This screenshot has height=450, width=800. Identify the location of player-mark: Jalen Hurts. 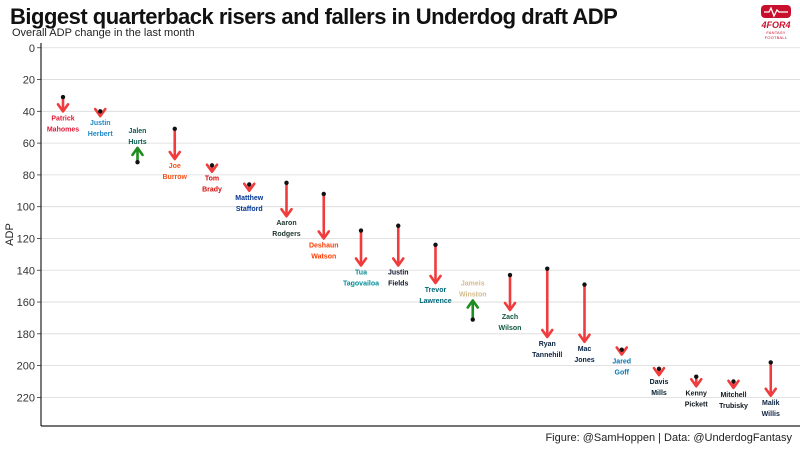
(137, 146).